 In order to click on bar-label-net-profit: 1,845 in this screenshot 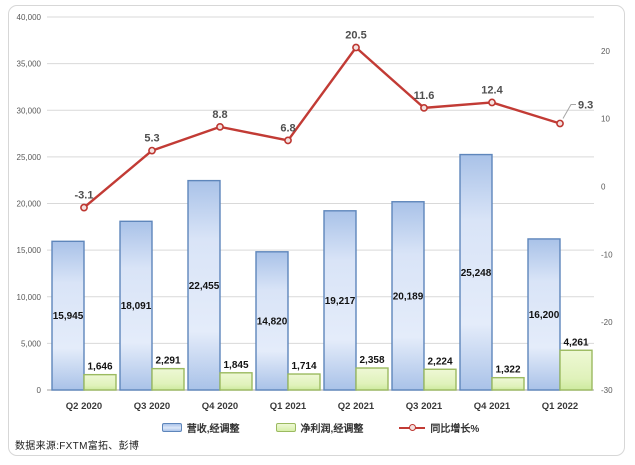, I will do `click(235, 365)`.